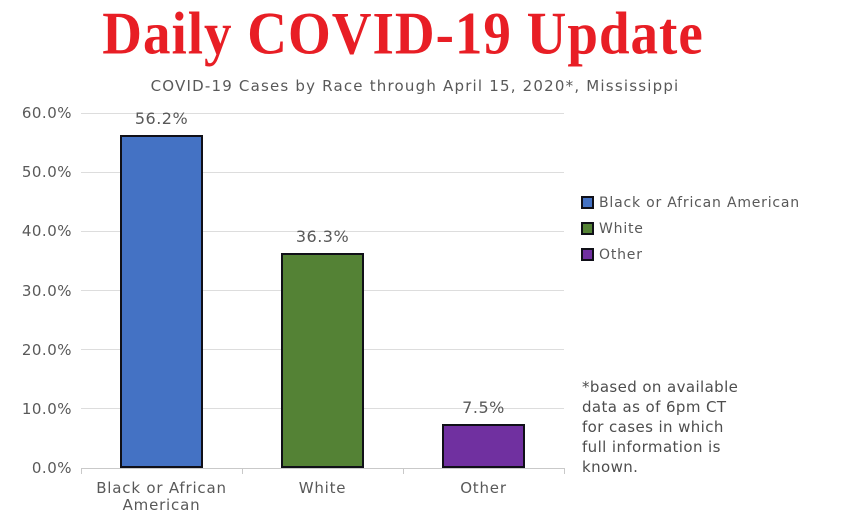  Describe the element at coordinates (46, 290) in the screenshot. I see `y-axis-tick-label: 30.0%` at that location.